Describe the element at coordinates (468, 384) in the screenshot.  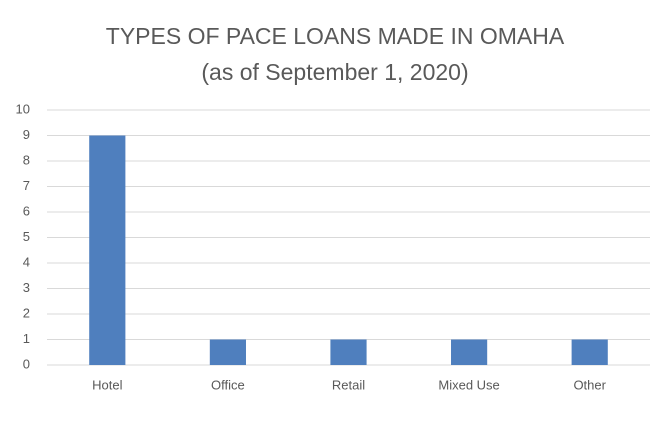
I see `x-tick-label: Mixed Use` at that location.